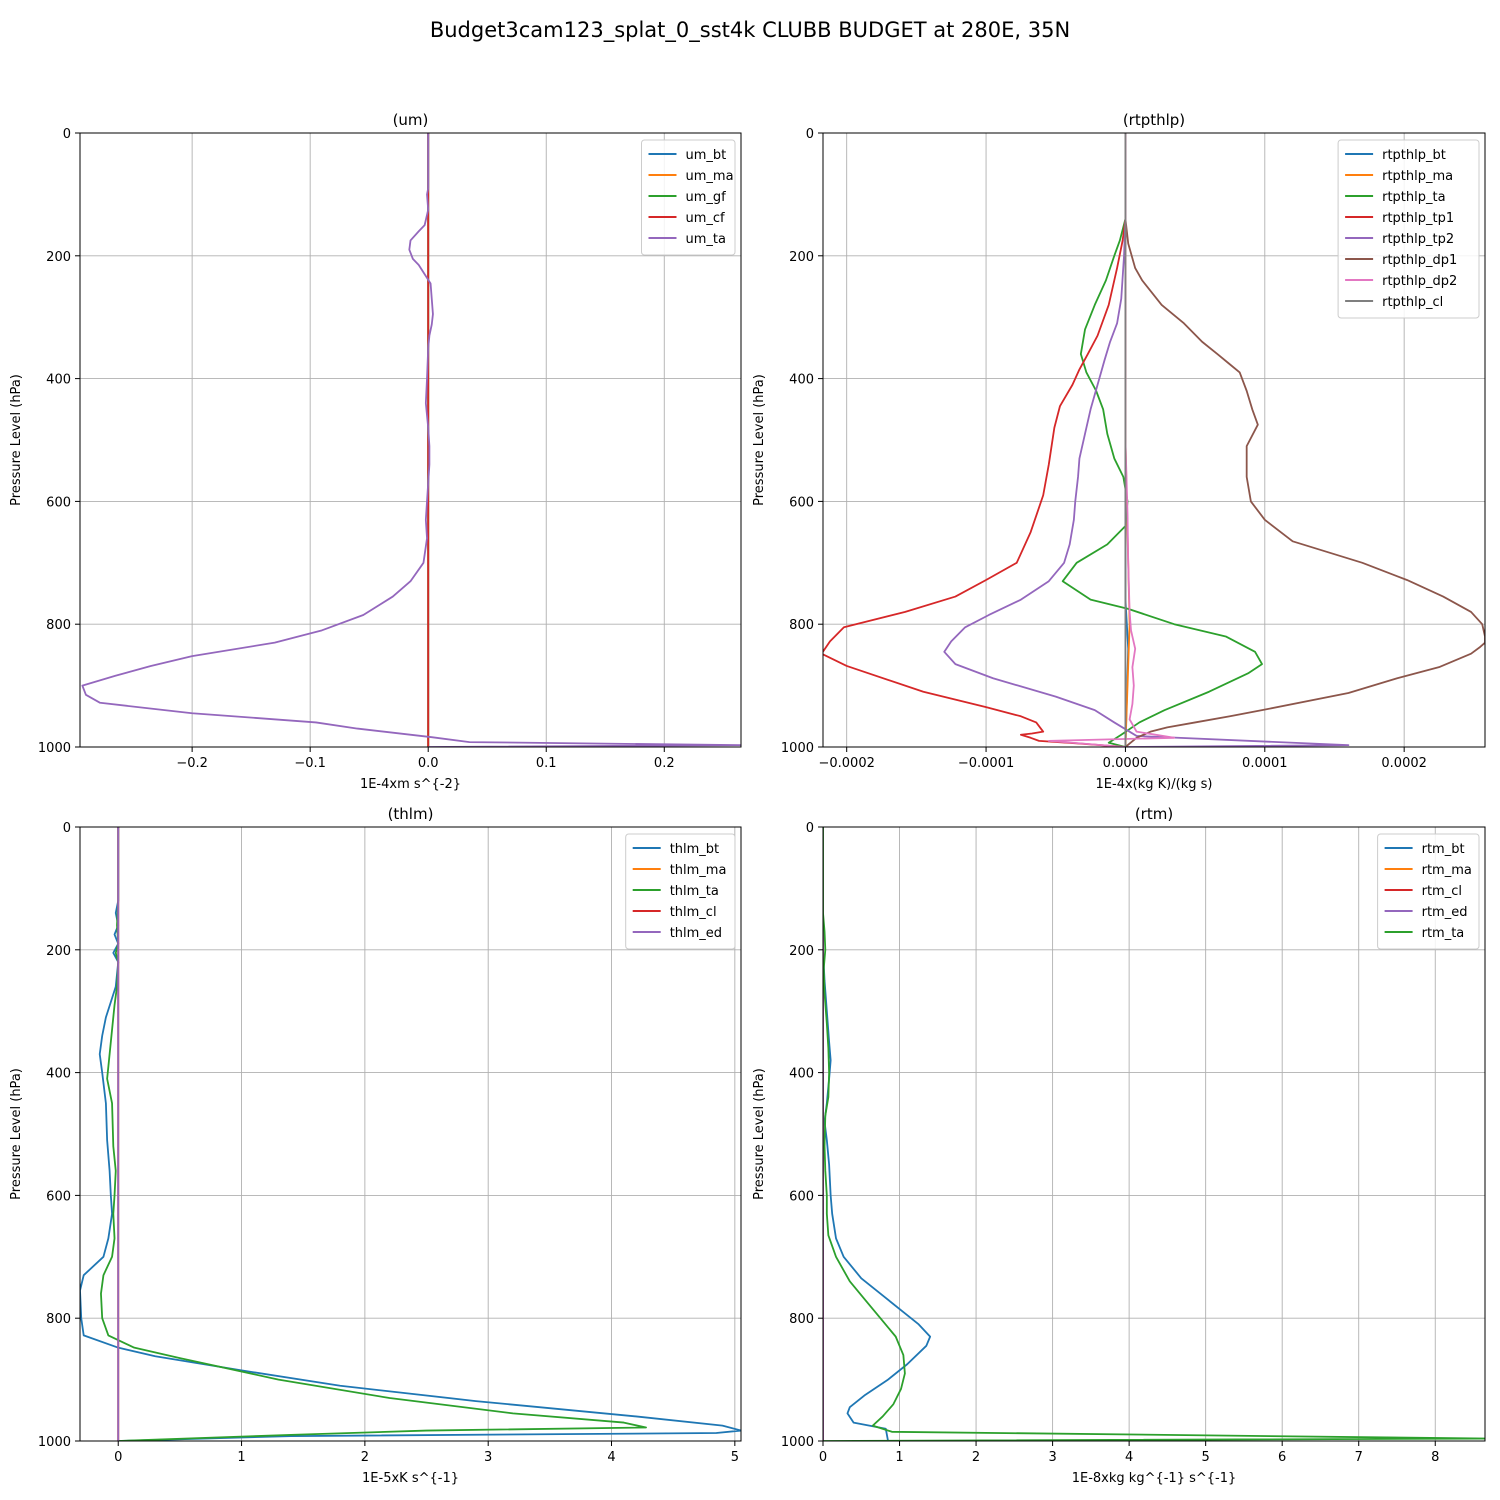  What do you see at coordinates (1418, 239) in the screenshot?
I see `legend-label: rtpthlp_tp2` at bounding box center [1418, 239].